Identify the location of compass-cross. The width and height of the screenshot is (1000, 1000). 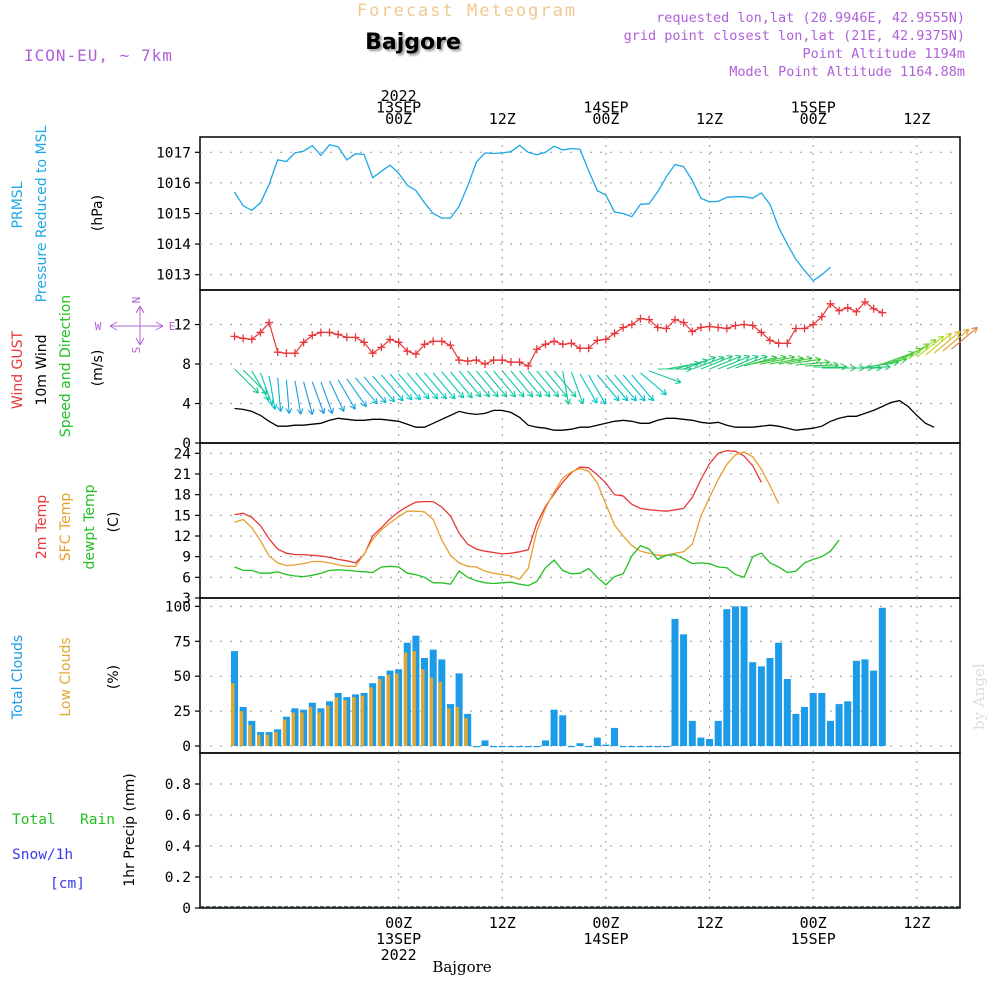
(136, 325).